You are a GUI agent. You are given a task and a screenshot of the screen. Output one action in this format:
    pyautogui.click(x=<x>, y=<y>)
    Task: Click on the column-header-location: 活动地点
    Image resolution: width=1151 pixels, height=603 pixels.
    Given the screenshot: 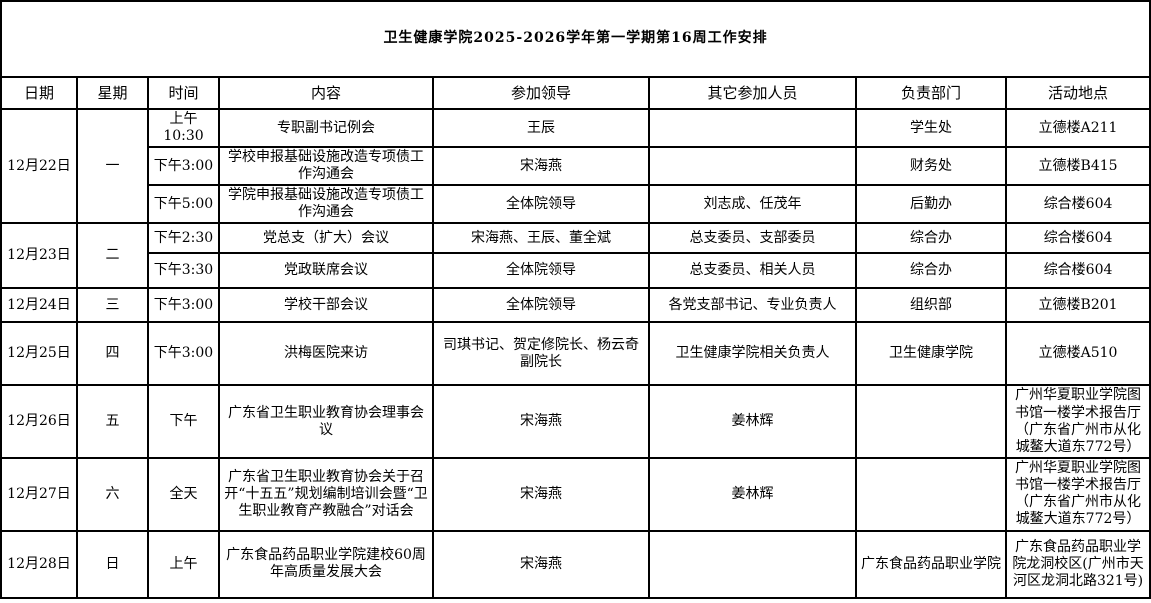 What is the action you would take?
    pyautogui.click(x=1077, y=93)
    